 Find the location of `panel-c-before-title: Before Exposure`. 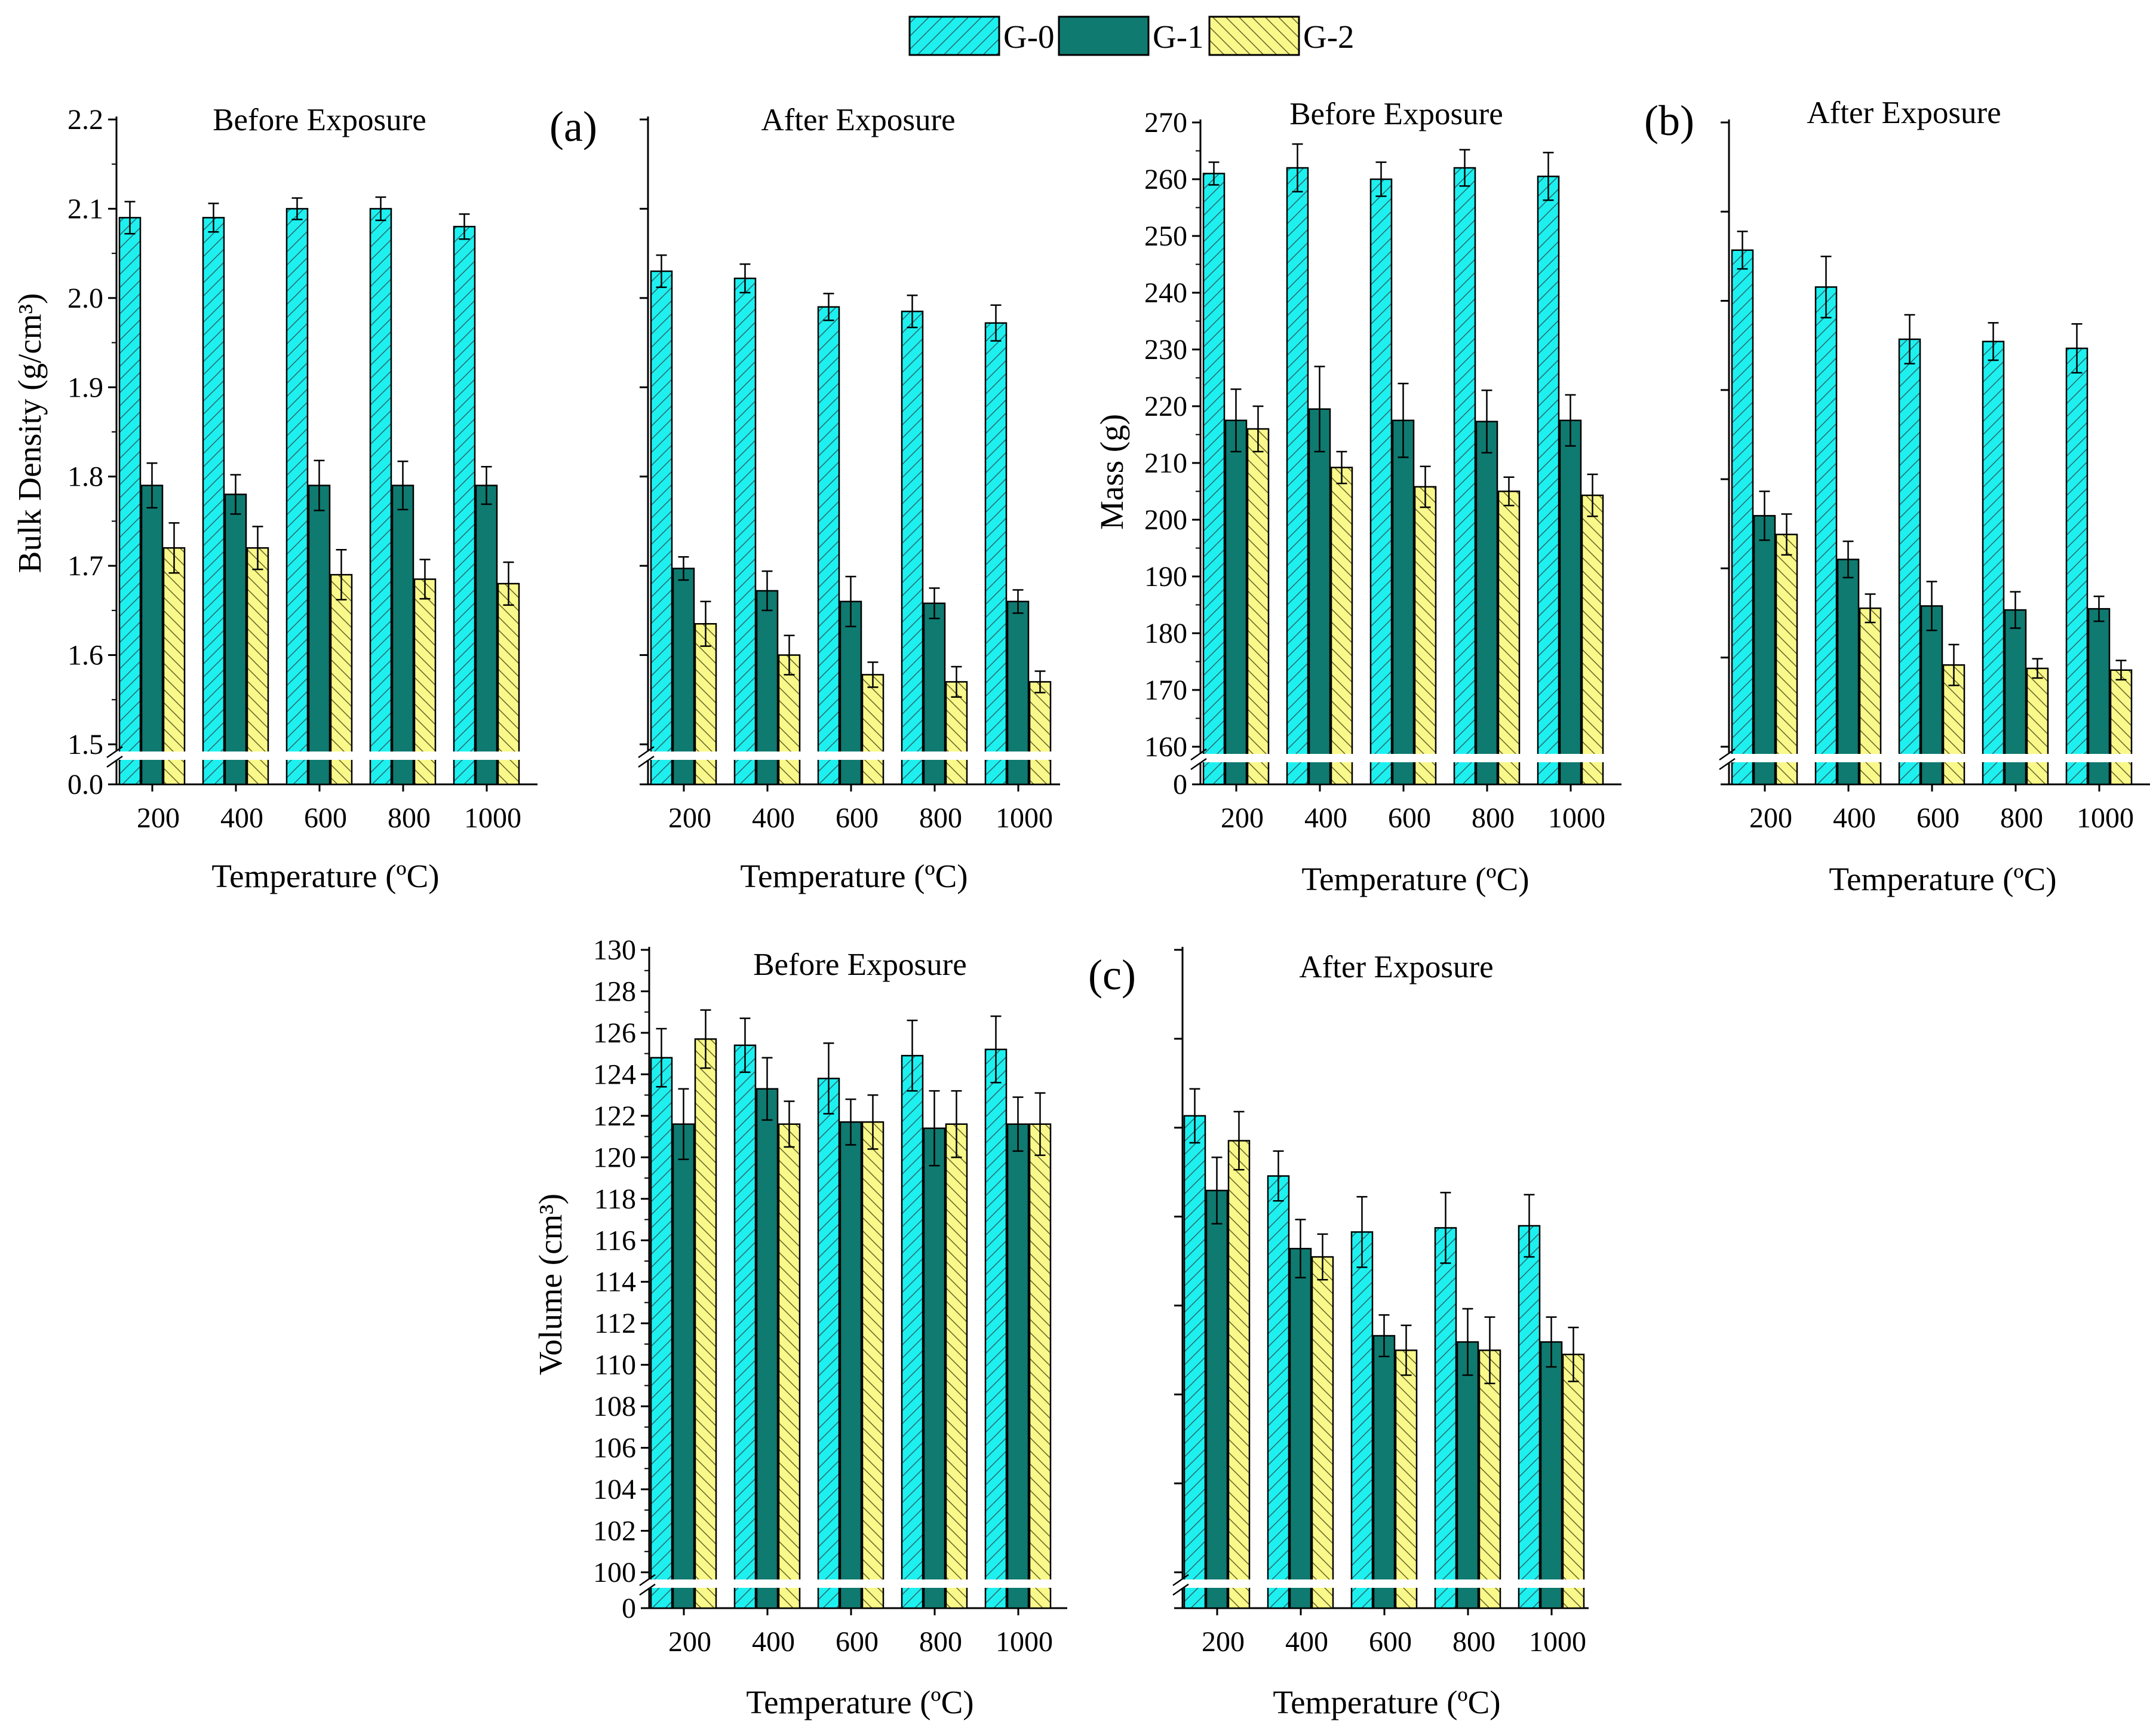

panel-c-before-title: Before Exposure is located at coordinates (860, 964).